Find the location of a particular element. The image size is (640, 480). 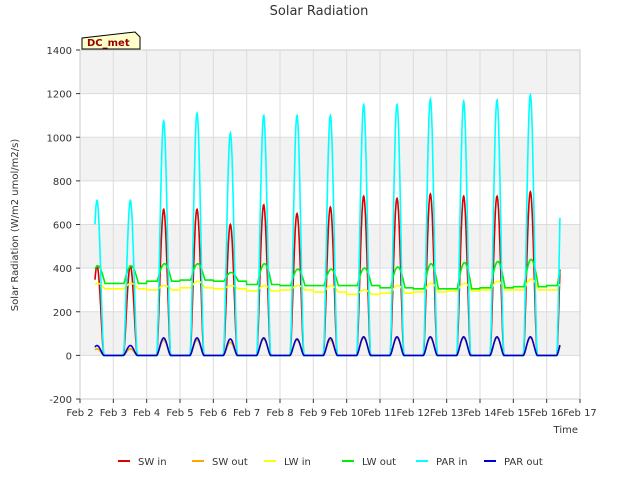

x-tick-label: Feb 9 is located at coordinates (313, 413).